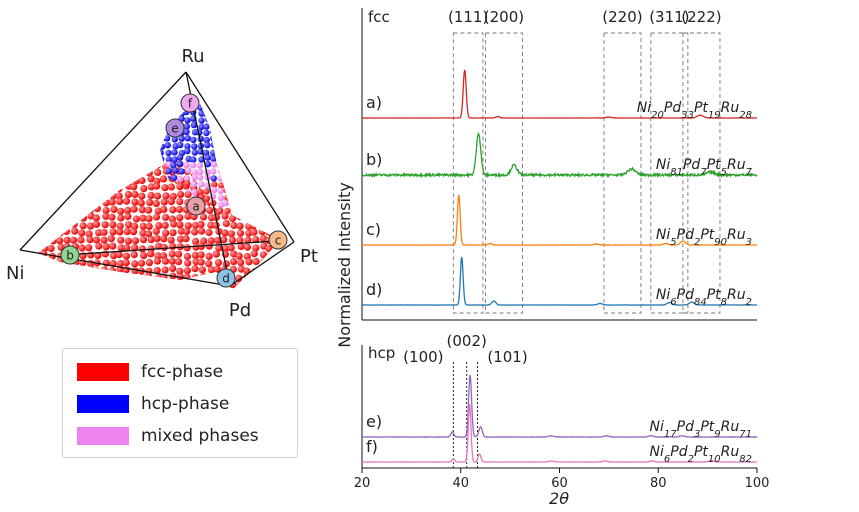 This screenshot has width=859, height=512. What do you see at coordinates (673, 242) in the screenshot?
I see `formula-subscript: 5` at bounding box center [673, 242].